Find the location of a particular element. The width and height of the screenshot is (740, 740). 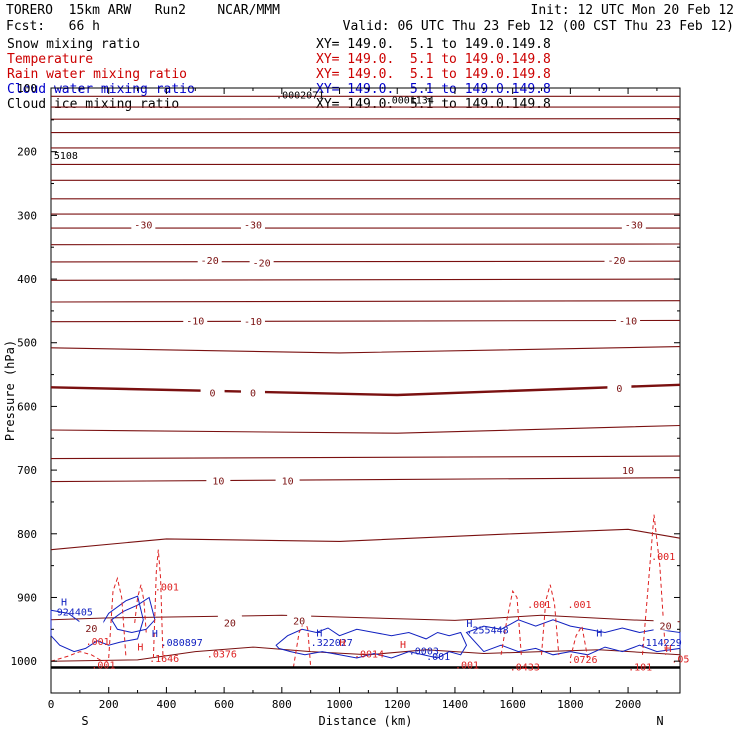

header-model: TORERO 15km ARW Run2 NCAR/MMM is located at coordinates (143, 10).